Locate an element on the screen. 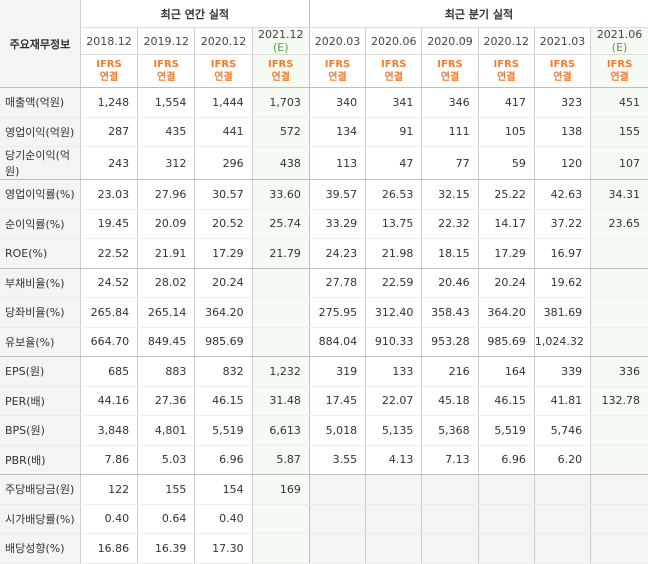 The height and width of the screenshot is (564, 648). row-label: PBR(배) is located at coordinates (40, 460).